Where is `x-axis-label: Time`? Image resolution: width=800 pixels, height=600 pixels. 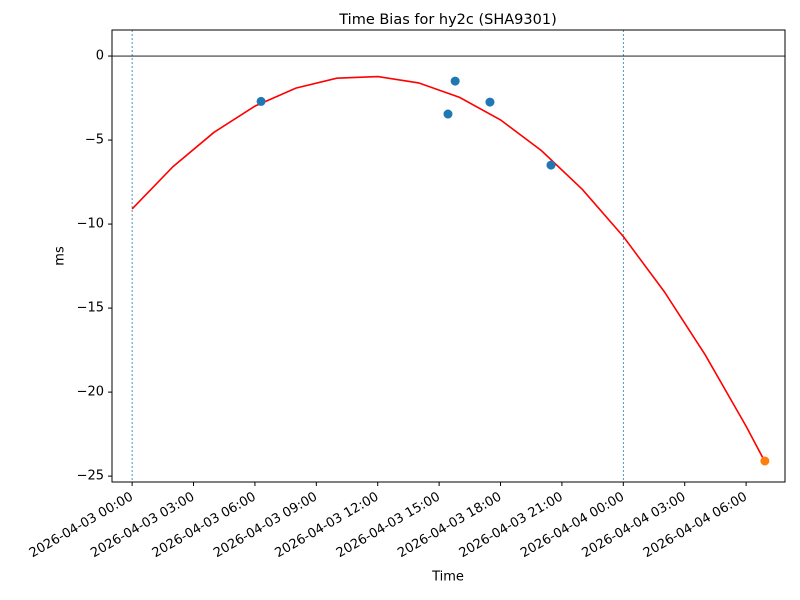
x-axis-label: Time is located at coordinates (447, 577).